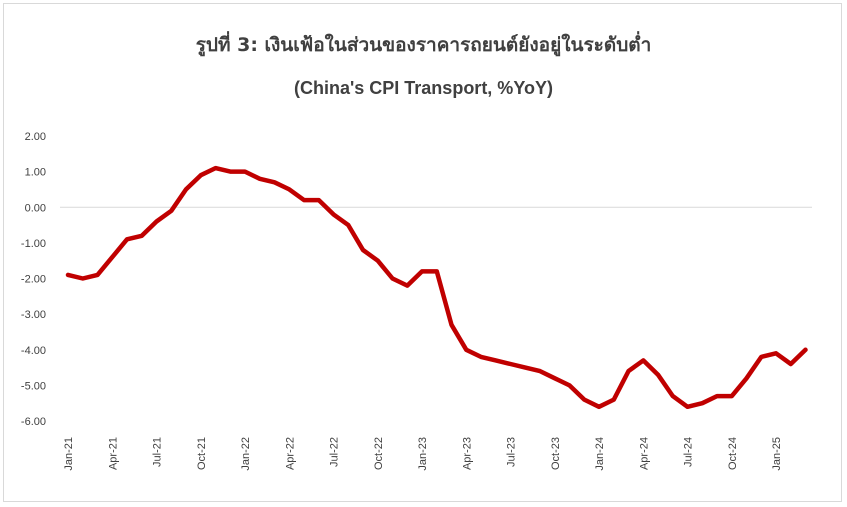  Describe the element at coordinates (33, 422) in the screenshot. I see `y-tick-label: -6.00` at that location.